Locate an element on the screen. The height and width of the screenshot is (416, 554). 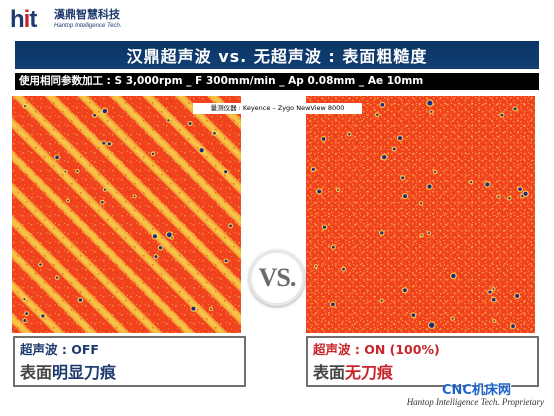
mode-line-off: 超声波 : OFF is located at coordinates (59, 350).